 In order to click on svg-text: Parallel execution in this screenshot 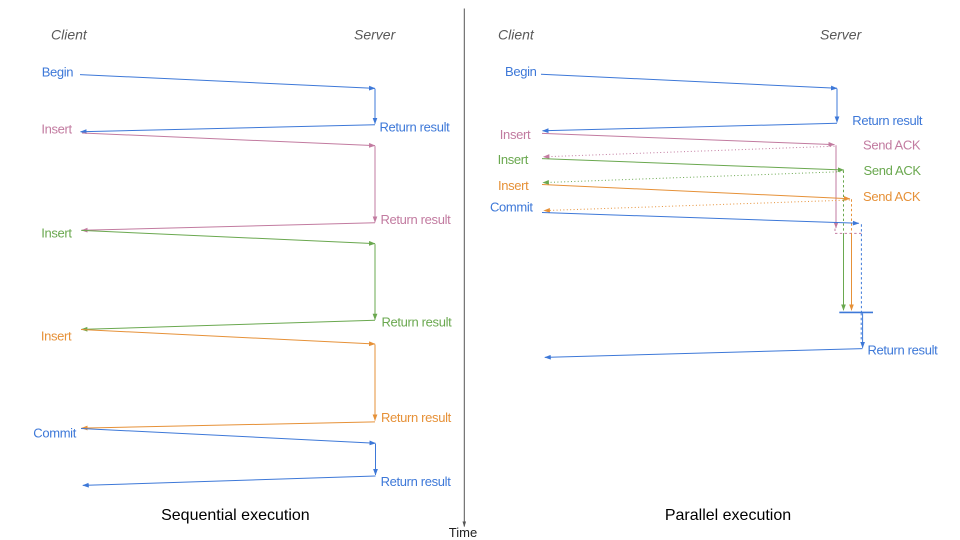, I will do `click(728, 515)`.